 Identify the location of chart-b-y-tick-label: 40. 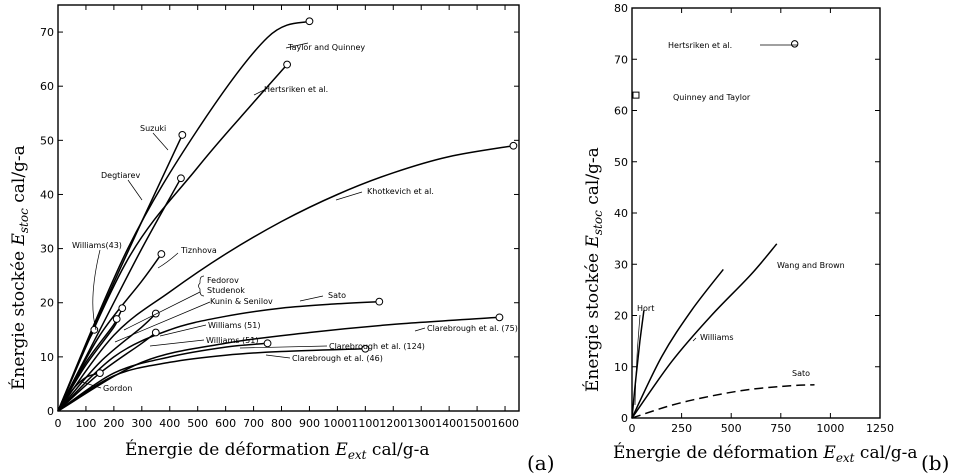
(621, 213).